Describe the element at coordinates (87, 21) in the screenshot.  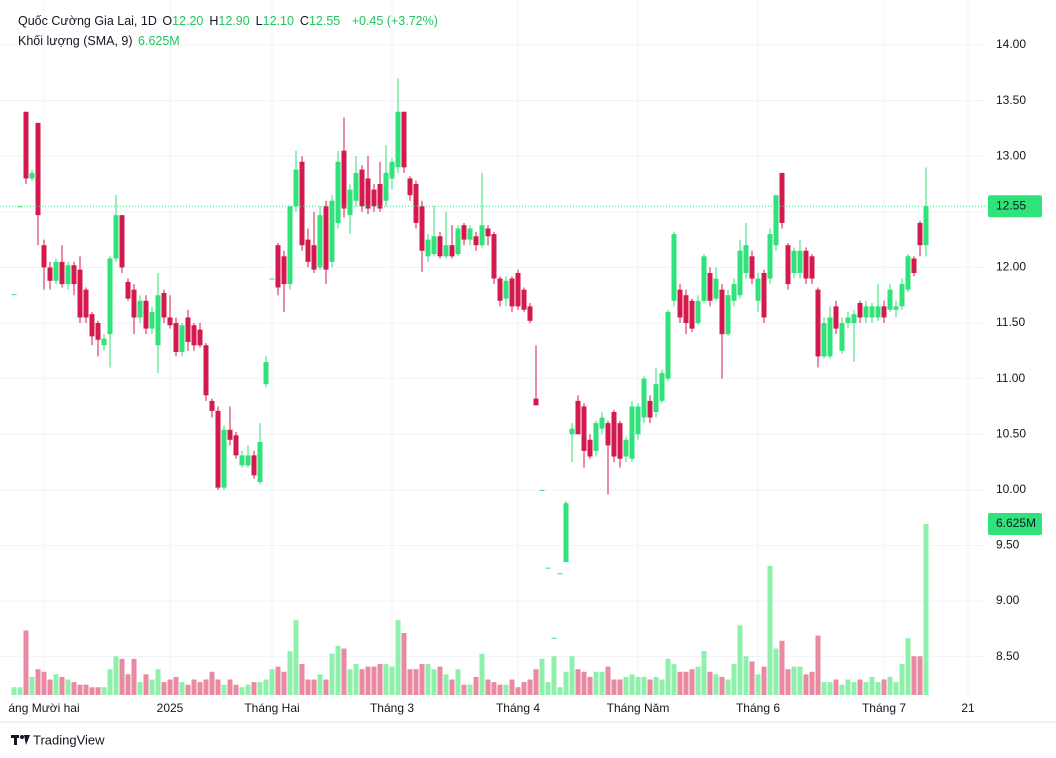
I see `symbol-title: Quốc Cường Gia Lai, 1D` at that location.